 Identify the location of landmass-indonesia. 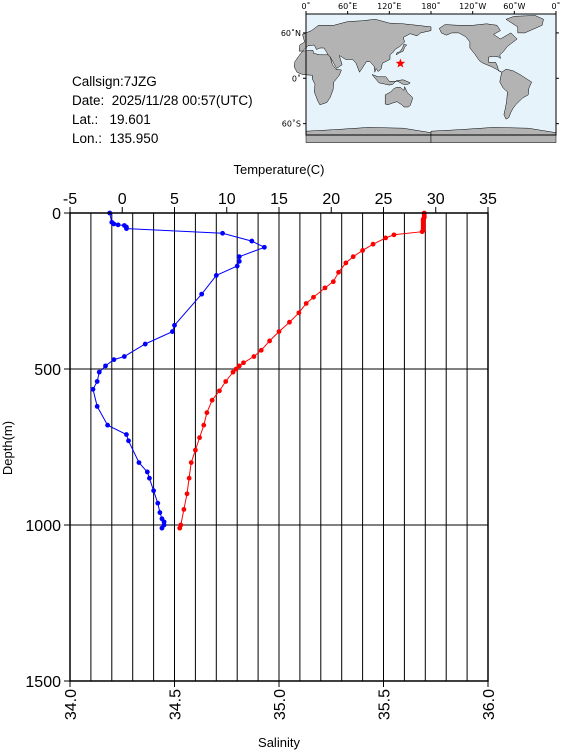
(391, 79).